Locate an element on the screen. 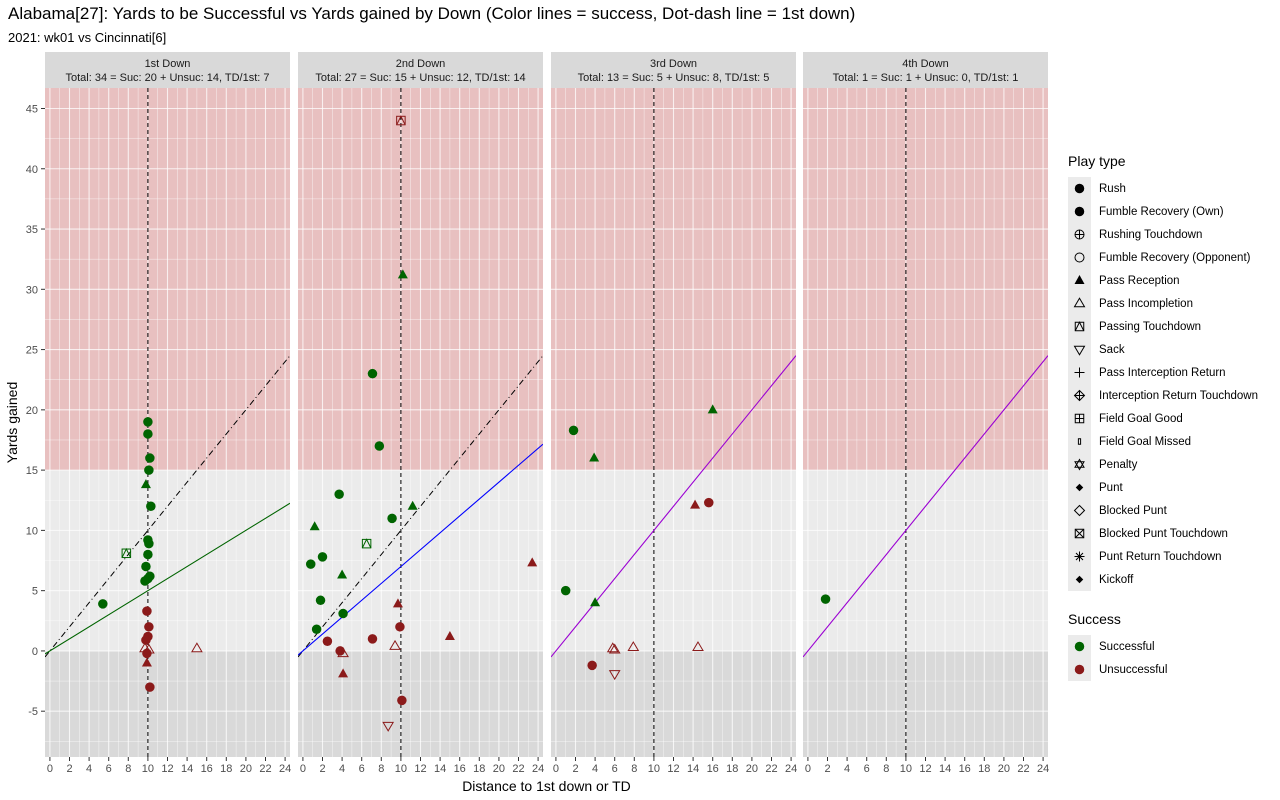 The image size is (1280, 800). legend-item-play-type: Fumble Recovery (Opponent) is located at coordinates (1173, 257).